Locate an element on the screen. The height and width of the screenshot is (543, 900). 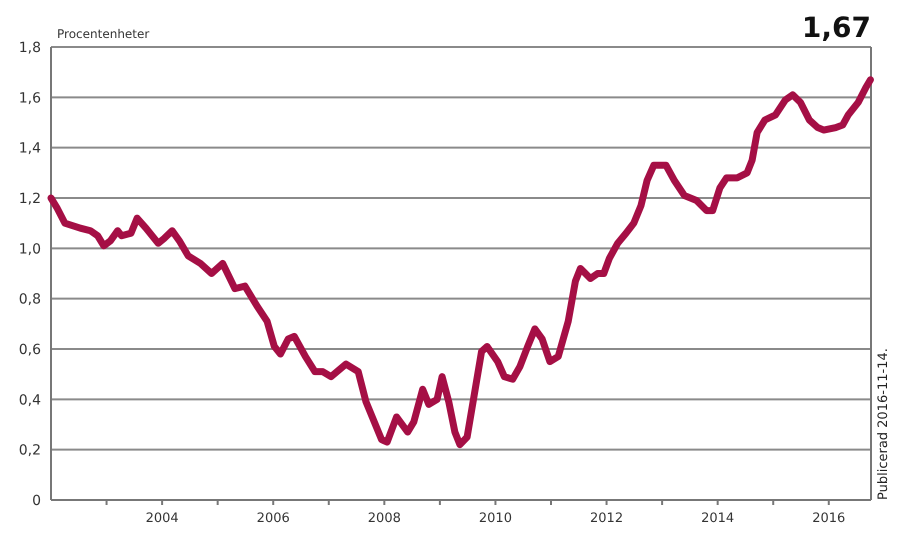
x-tick-label: 2016 is located at coordinates (829, 518).